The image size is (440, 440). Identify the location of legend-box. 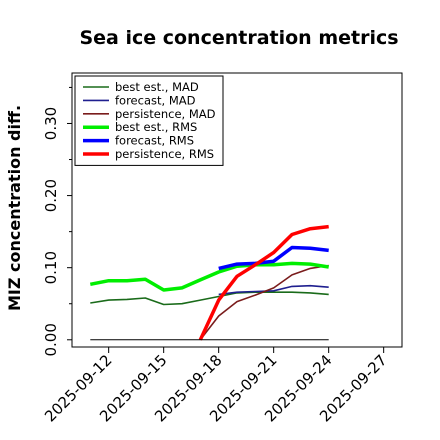
(149, 120).